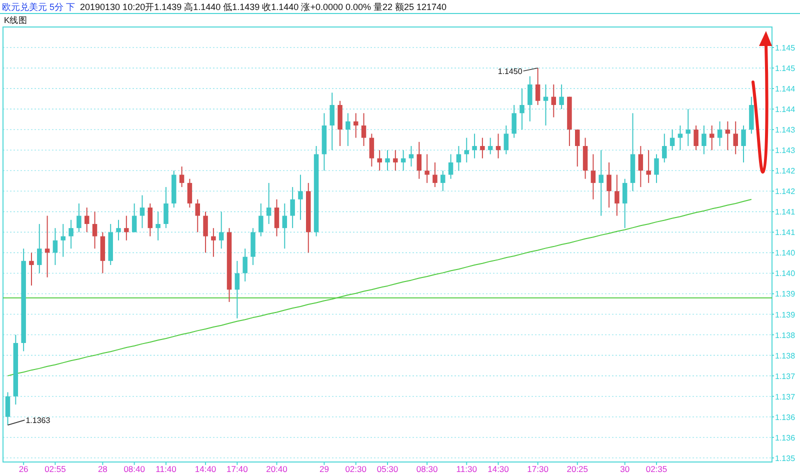 The width and height of the screenshot is (800, 474). I want to click on title: 欧元兑美元 5分 下, so click(39, 7).